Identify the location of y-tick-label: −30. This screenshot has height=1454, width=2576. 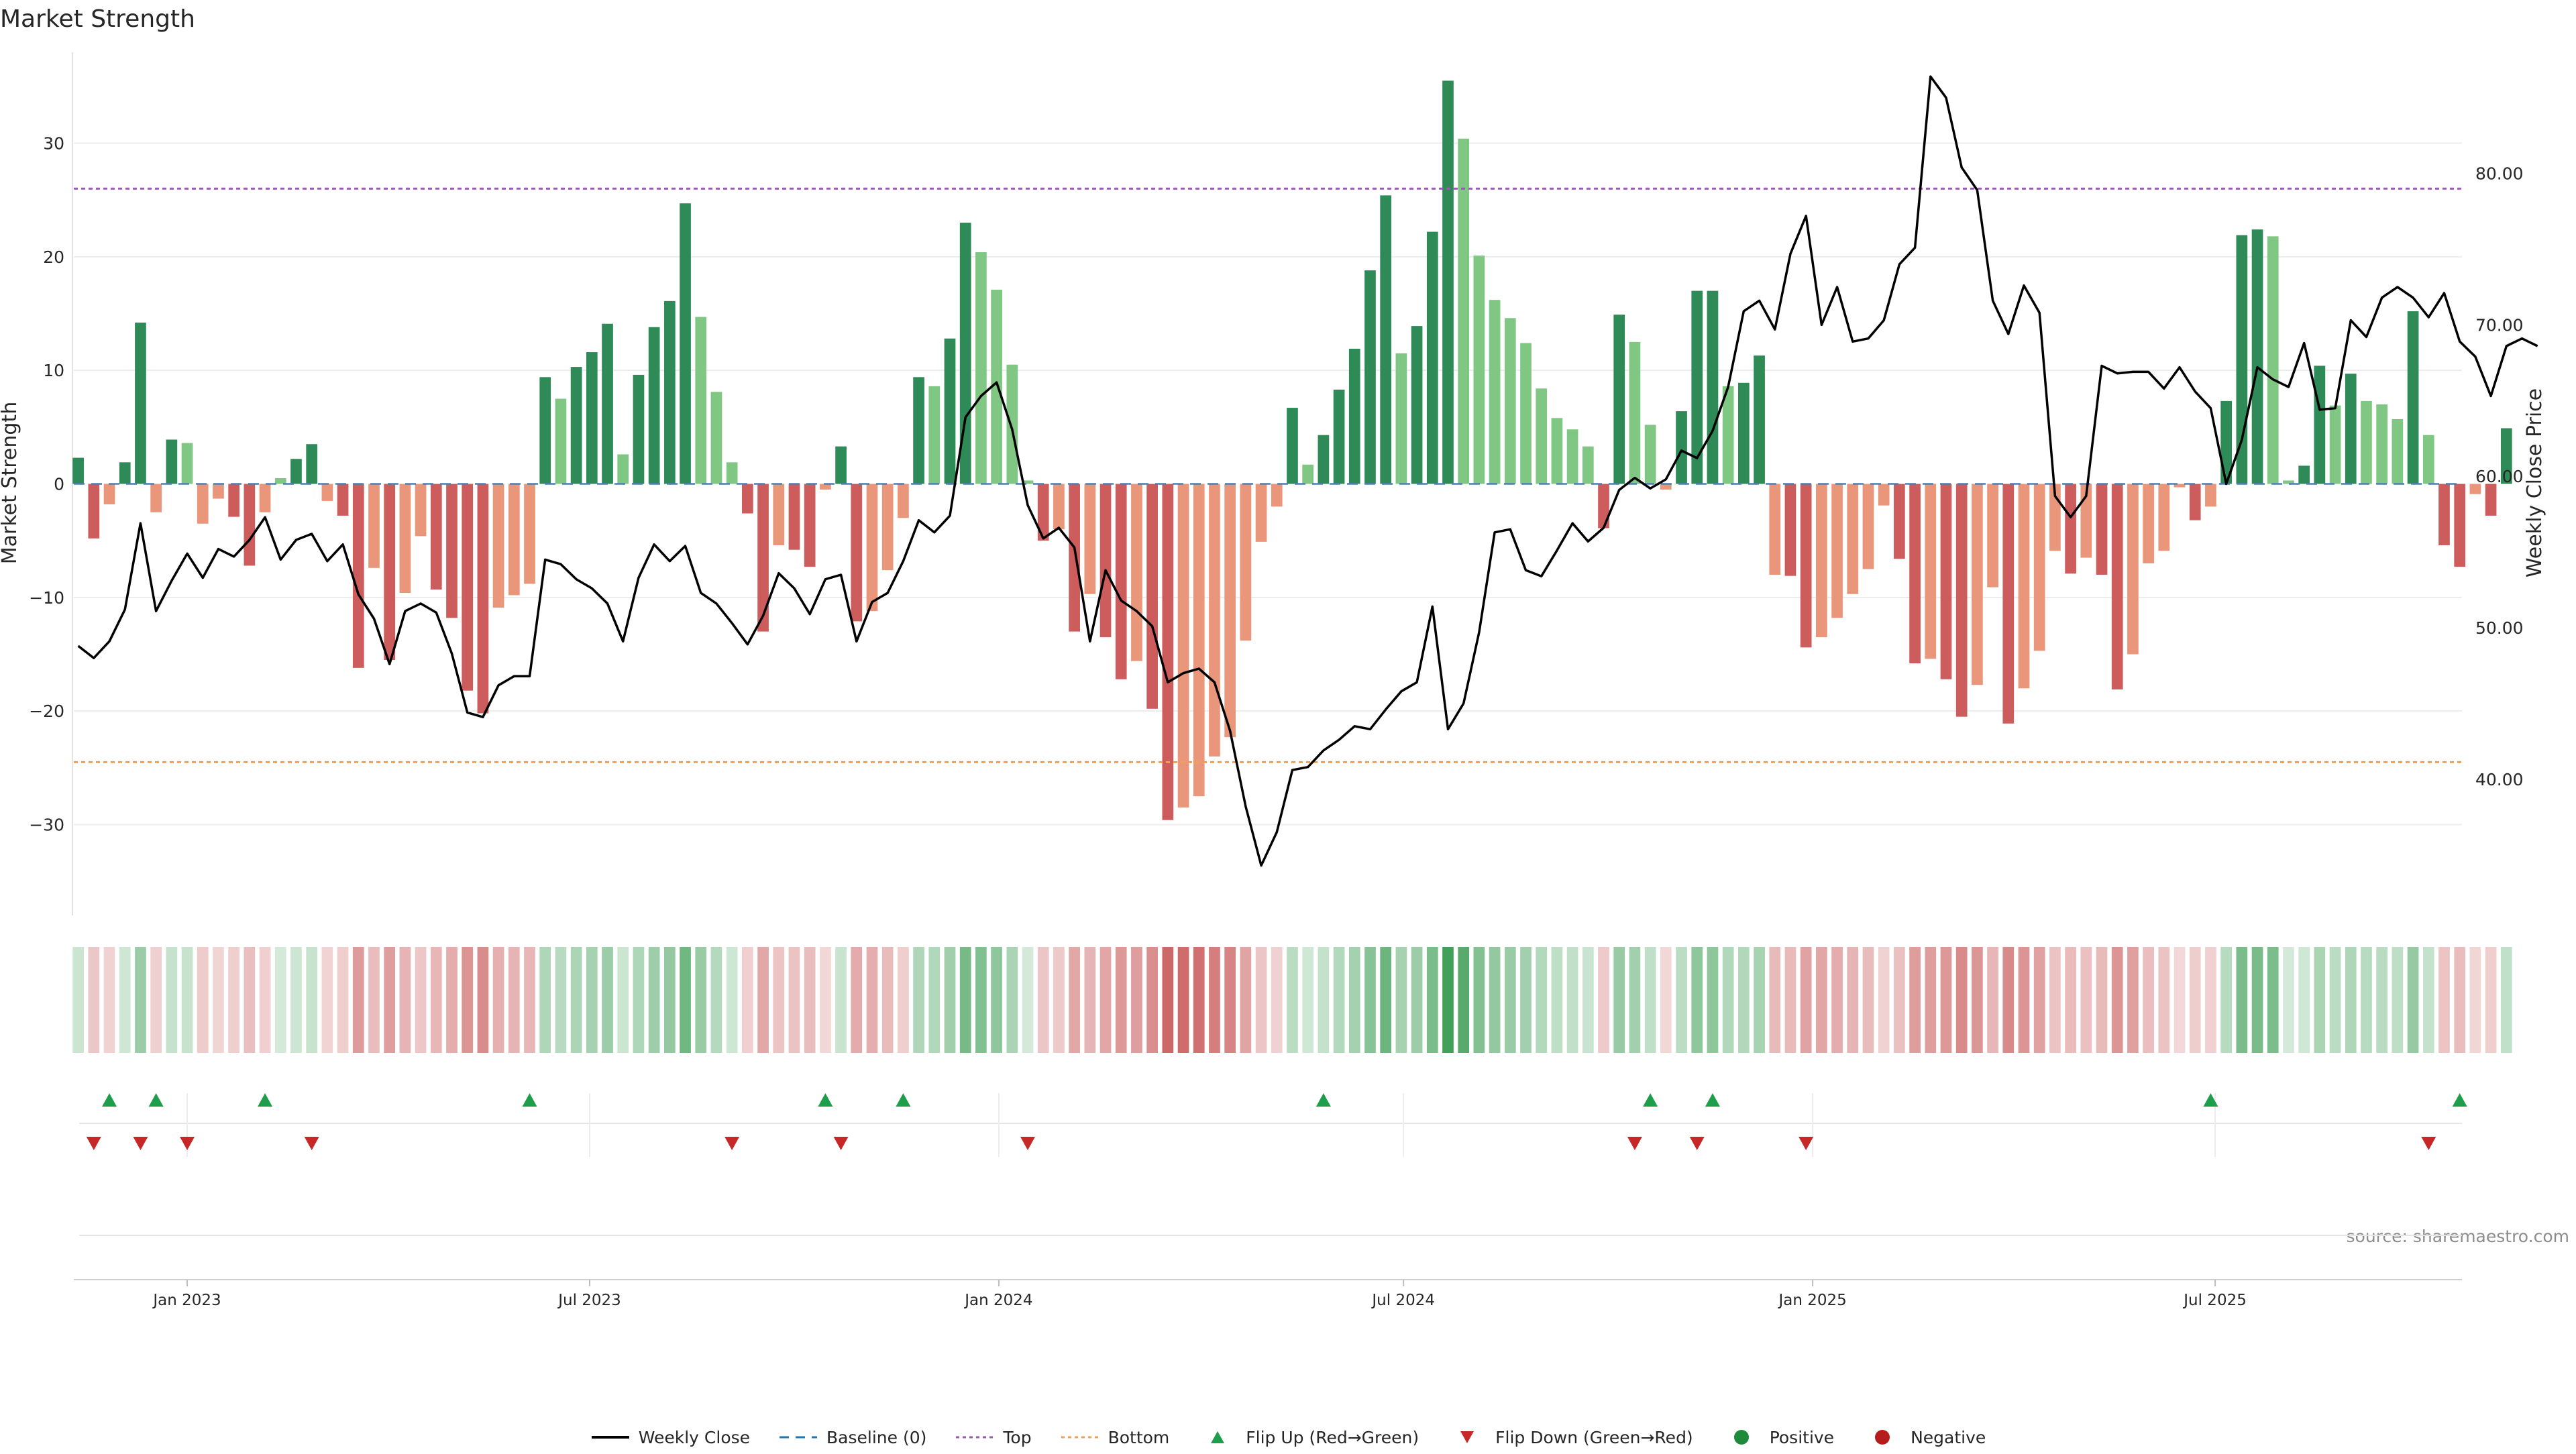
(46, 825).